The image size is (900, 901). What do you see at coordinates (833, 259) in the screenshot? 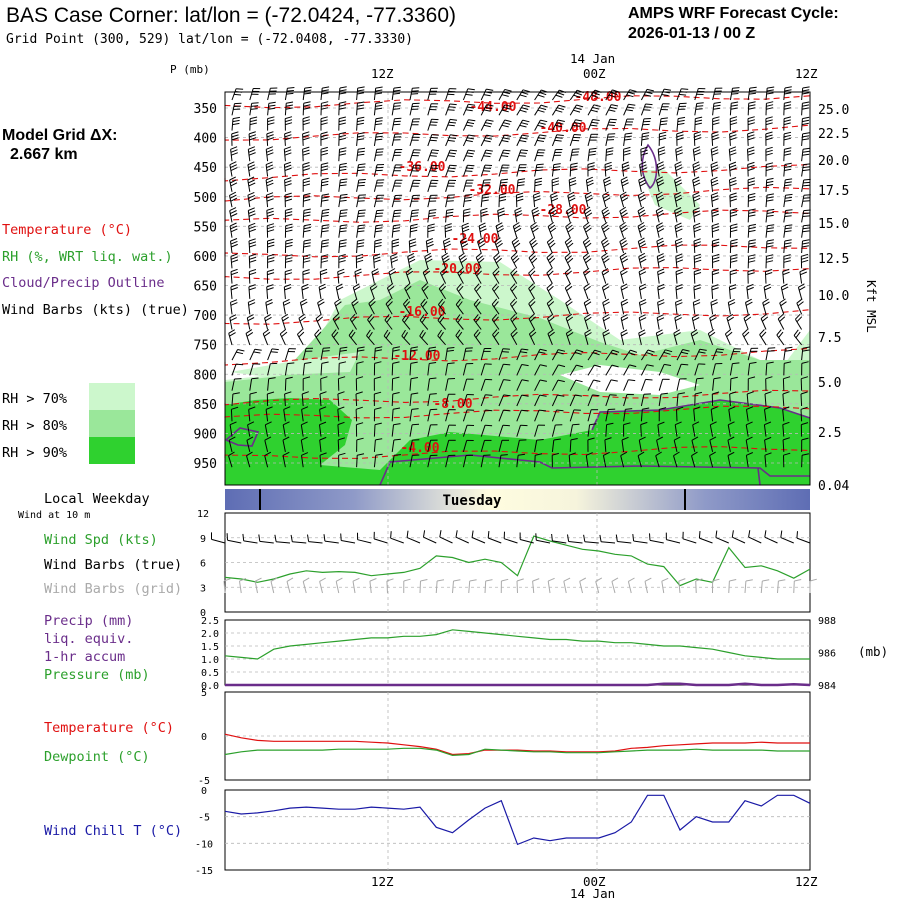
I see `height-tick-label: 12.5` at bounding box center [833, 259].